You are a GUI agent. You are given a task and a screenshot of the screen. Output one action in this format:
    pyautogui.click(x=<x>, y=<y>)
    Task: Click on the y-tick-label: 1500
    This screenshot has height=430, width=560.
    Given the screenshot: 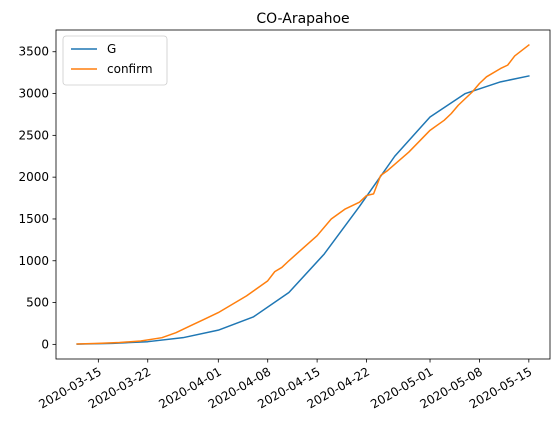 What is the action you would take?
    pyautogui.click(x=33, y=219)
    